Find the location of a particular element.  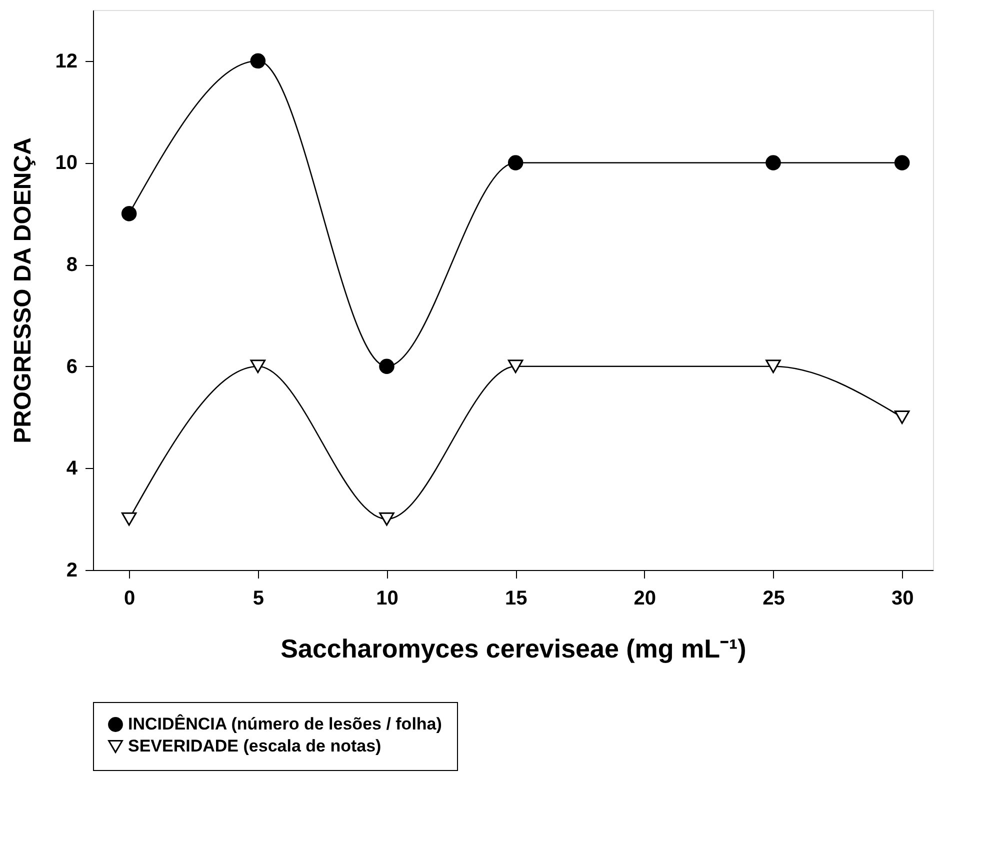

y-tick-label: 6 is located at coordinates (72, 367).